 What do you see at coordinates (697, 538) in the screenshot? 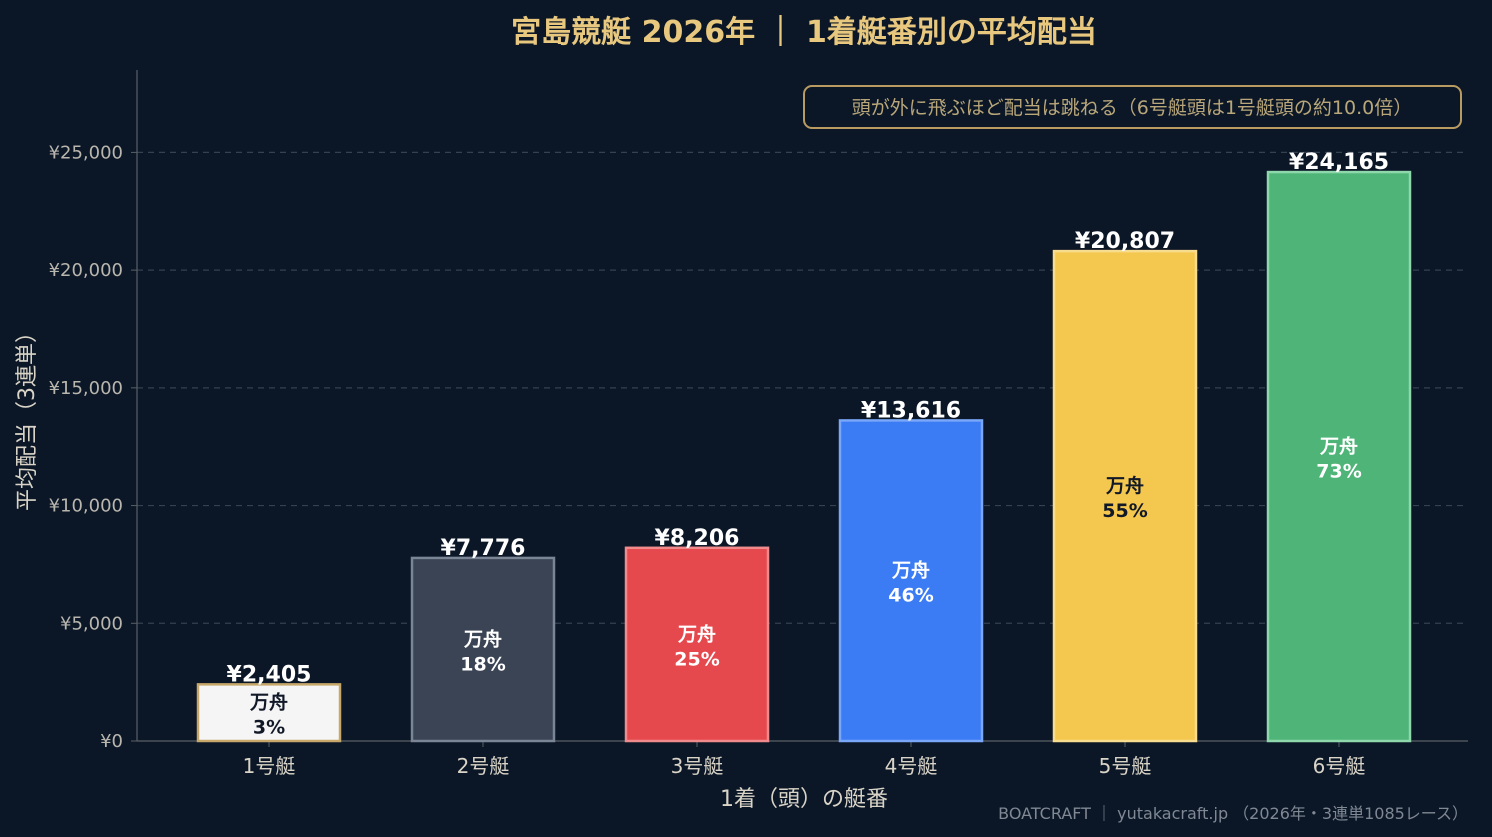
I see `bar-value-label: ¥8,206` at bounding box center [697, 538].